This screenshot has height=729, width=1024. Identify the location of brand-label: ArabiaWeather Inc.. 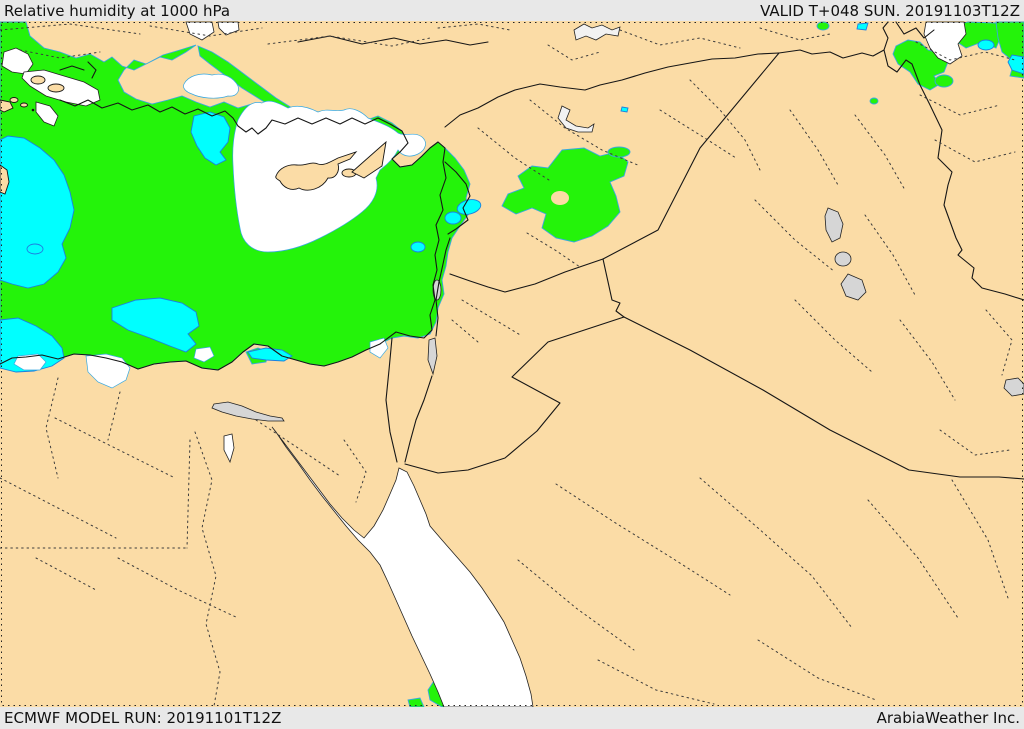
(948, 718).